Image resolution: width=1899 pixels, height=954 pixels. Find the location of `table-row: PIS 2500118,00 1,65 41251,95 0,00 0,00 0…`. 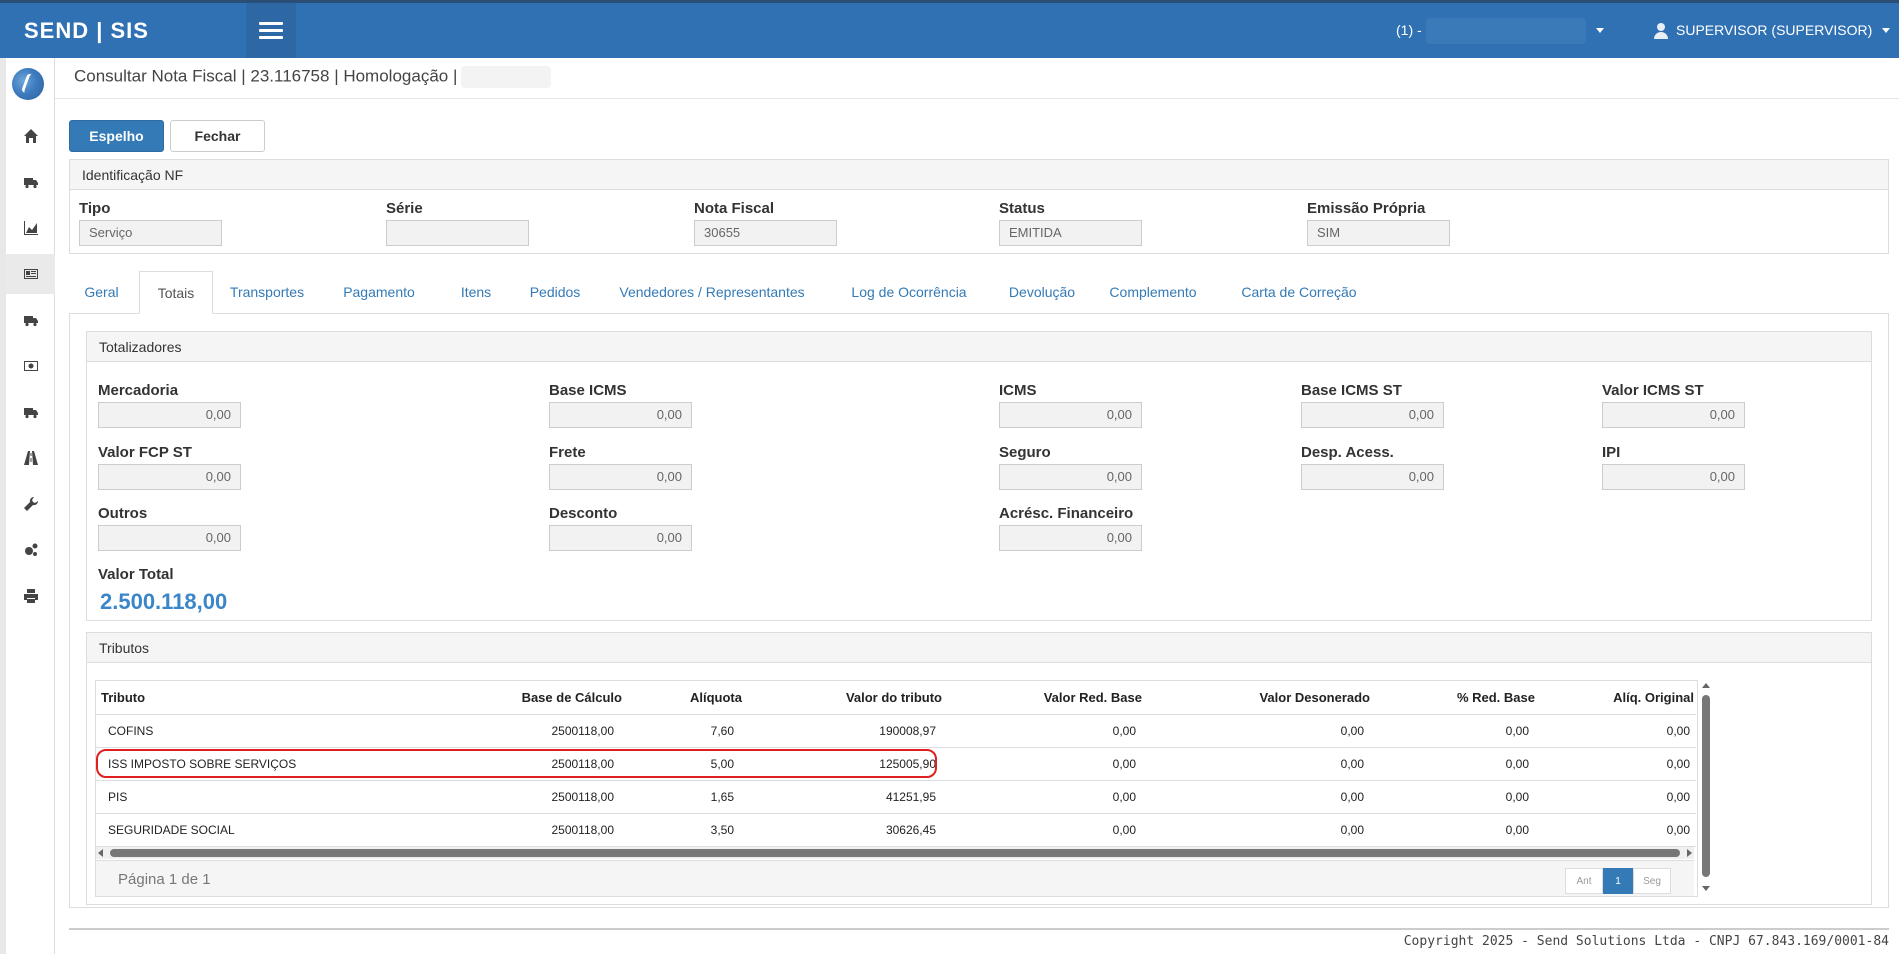

table-row: PIS 2500118,00 1,65 41251,95 0,00 0,00 0… is located at coordinates (896, 797).